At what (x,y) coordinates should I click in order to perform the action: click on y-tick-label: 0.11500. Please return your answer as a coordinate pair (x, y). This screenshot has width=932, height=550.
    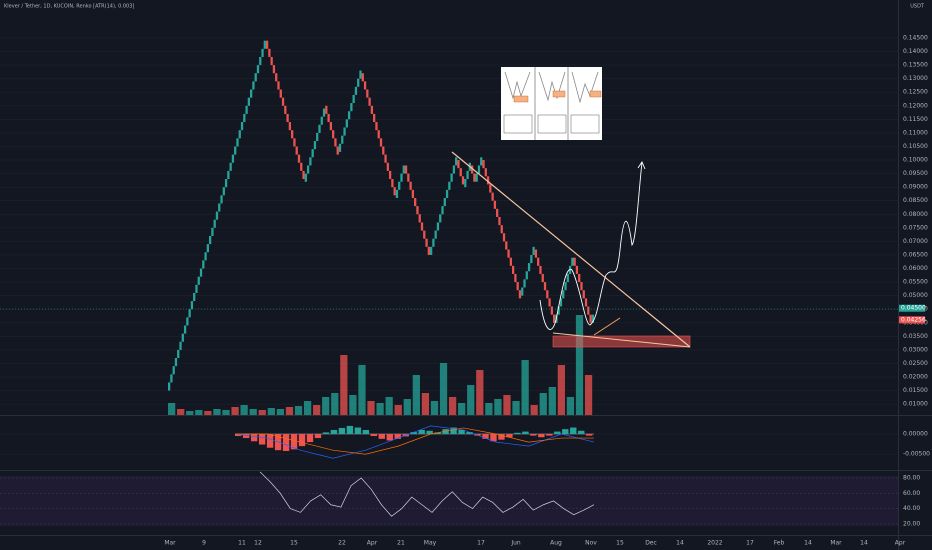
    Looking at the image, I should click on (915, 119).